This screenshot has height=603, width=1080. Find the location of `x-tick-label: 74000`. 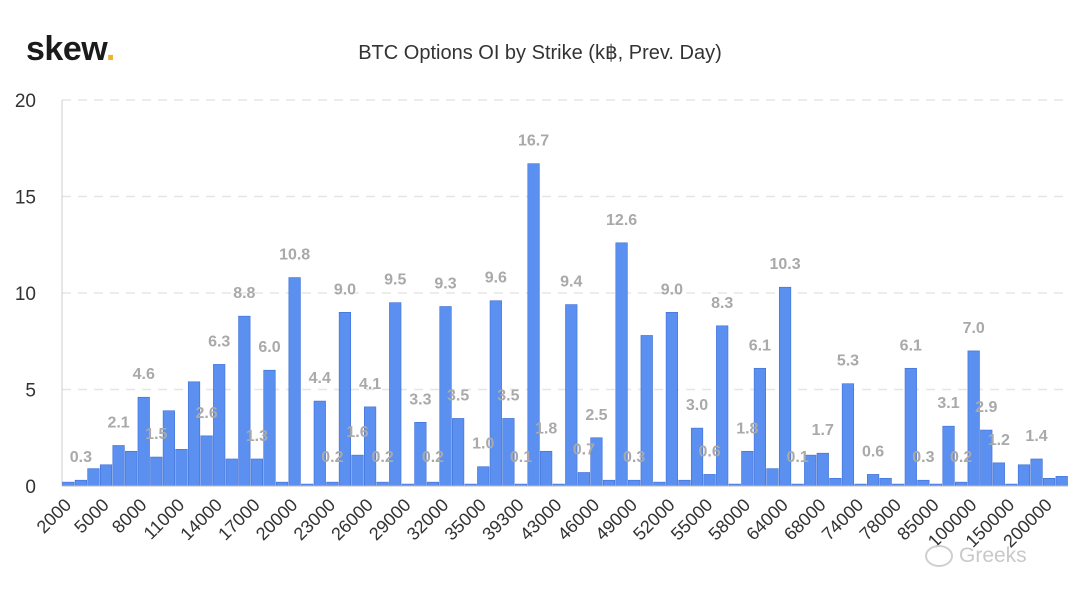

x-tick-label: 74000 is located at coordinates (843, 520).